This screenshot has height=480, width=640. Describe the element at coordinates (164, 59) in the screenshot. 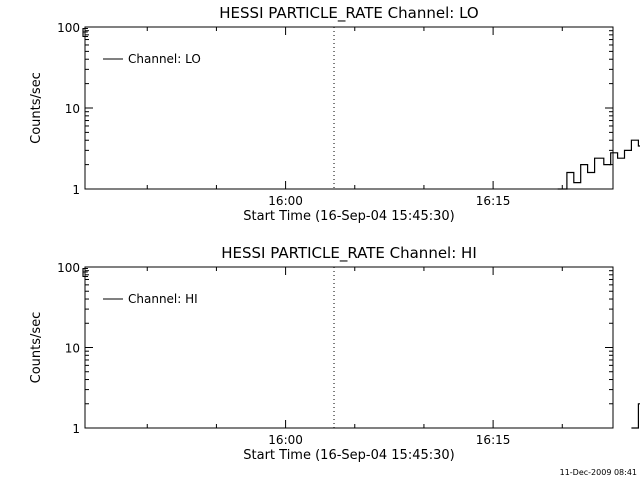

I see `legend-label: Channel: LO` at that location.